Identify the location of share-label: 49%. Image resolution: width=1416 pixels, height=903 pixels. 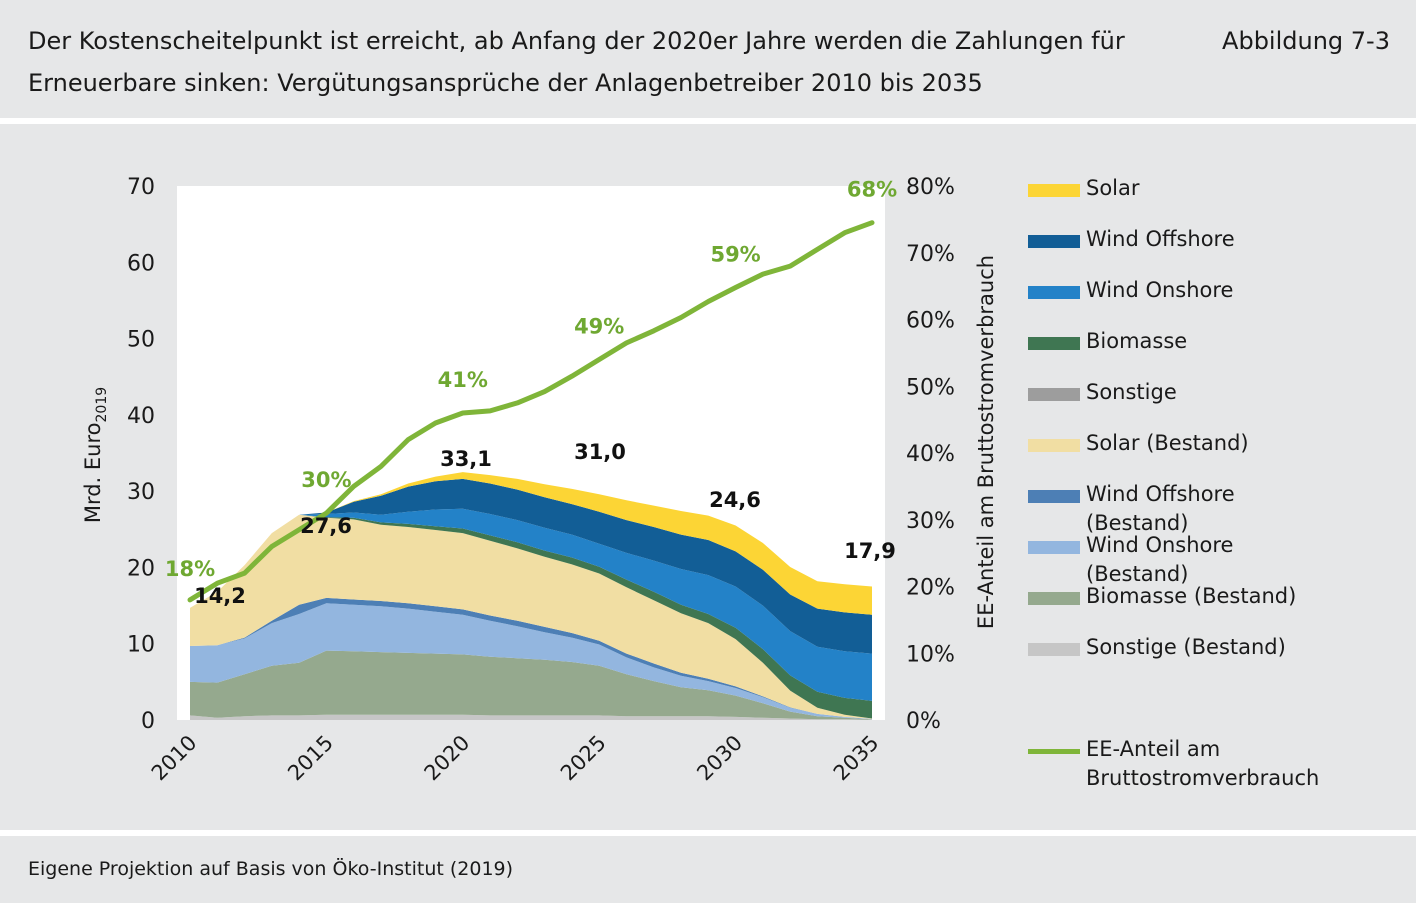
(599, 327).